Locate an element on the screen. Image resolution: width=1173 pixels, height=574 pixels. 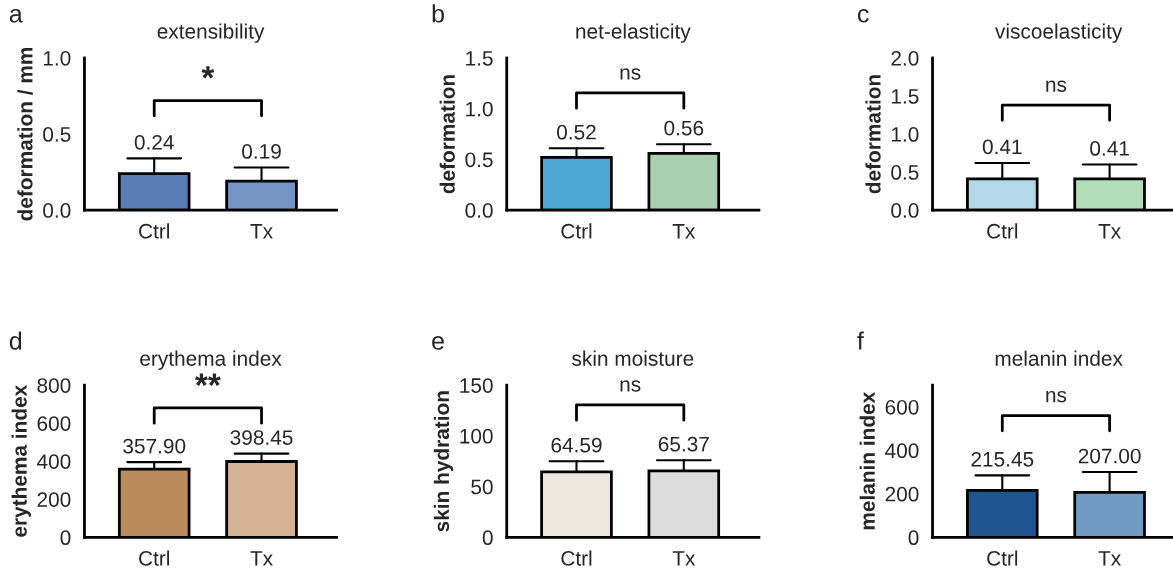
text: e is located at coordinates (438, 343).